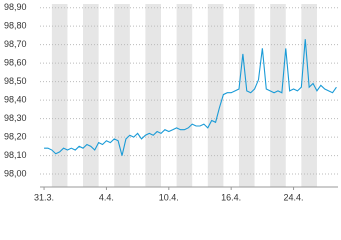 Image resolution: width=341 pixels, height=240 pixels. Describe the element at coordinates (106, 197) in the screenshot. I see `x-tick-label: 4.4.` at that location.